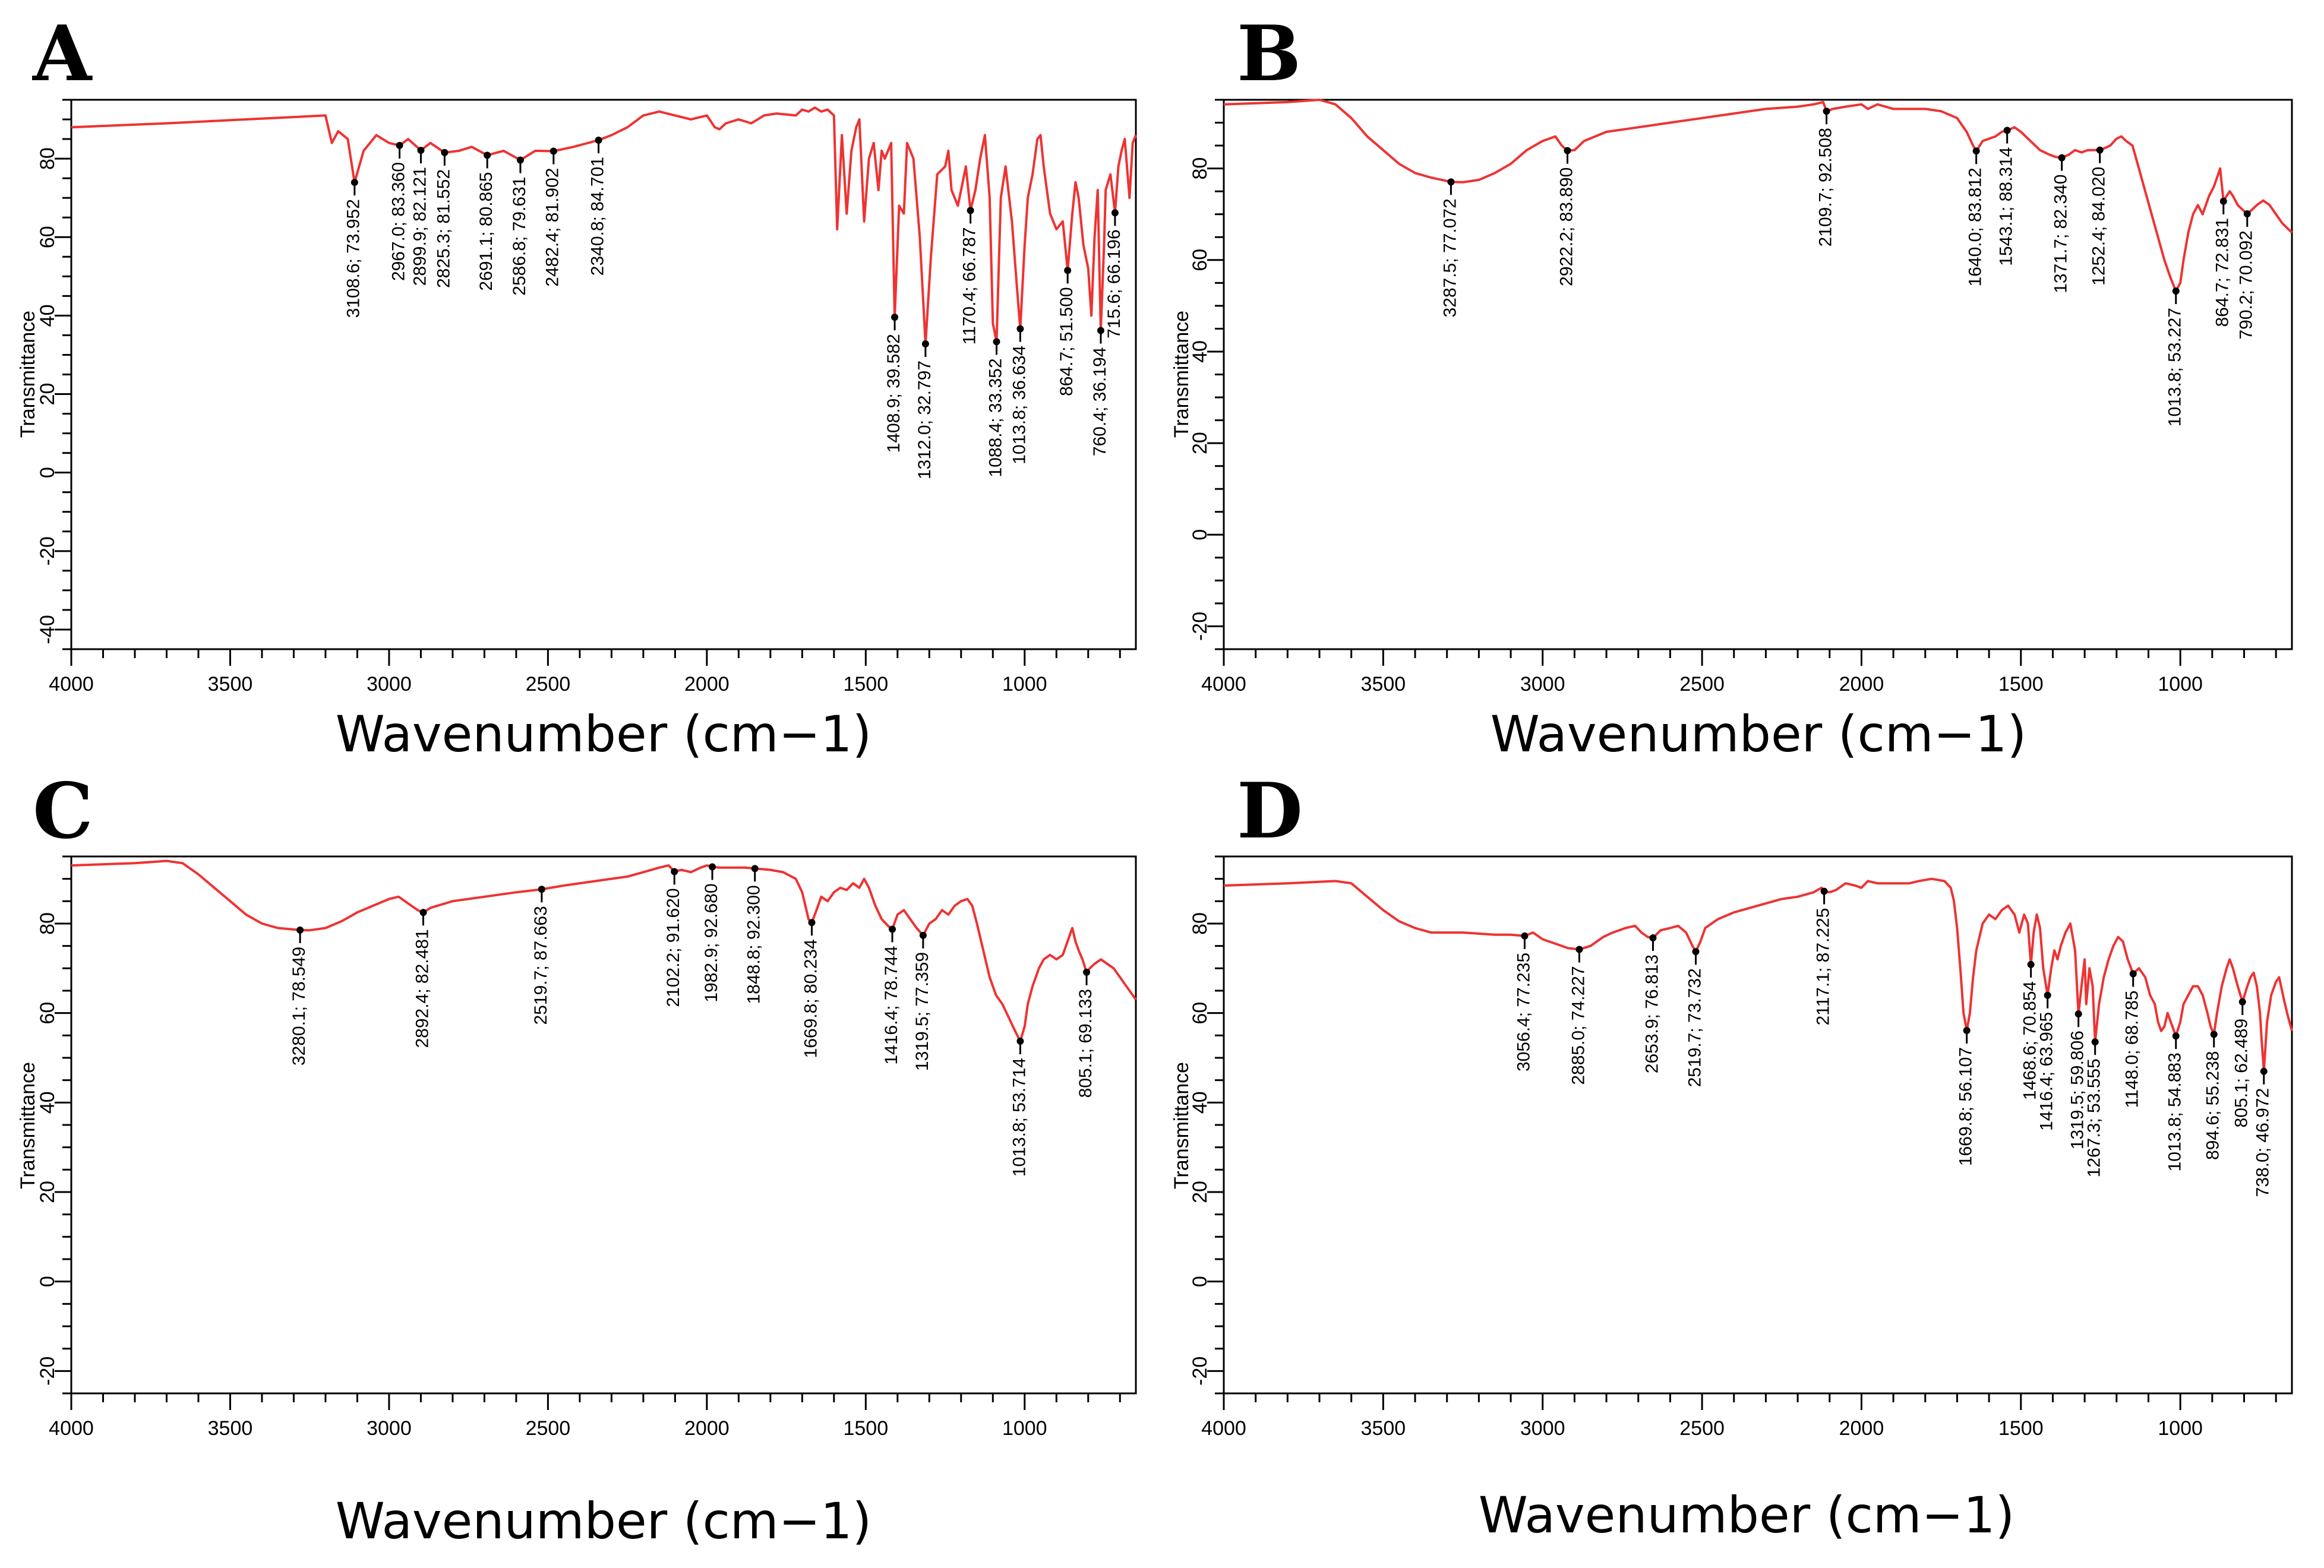  What do you see at coordinates (1966, 1107) in the screenshot?
I see `peak-label: 1669.8; 56.107` at bounding box center [1966, 1107].